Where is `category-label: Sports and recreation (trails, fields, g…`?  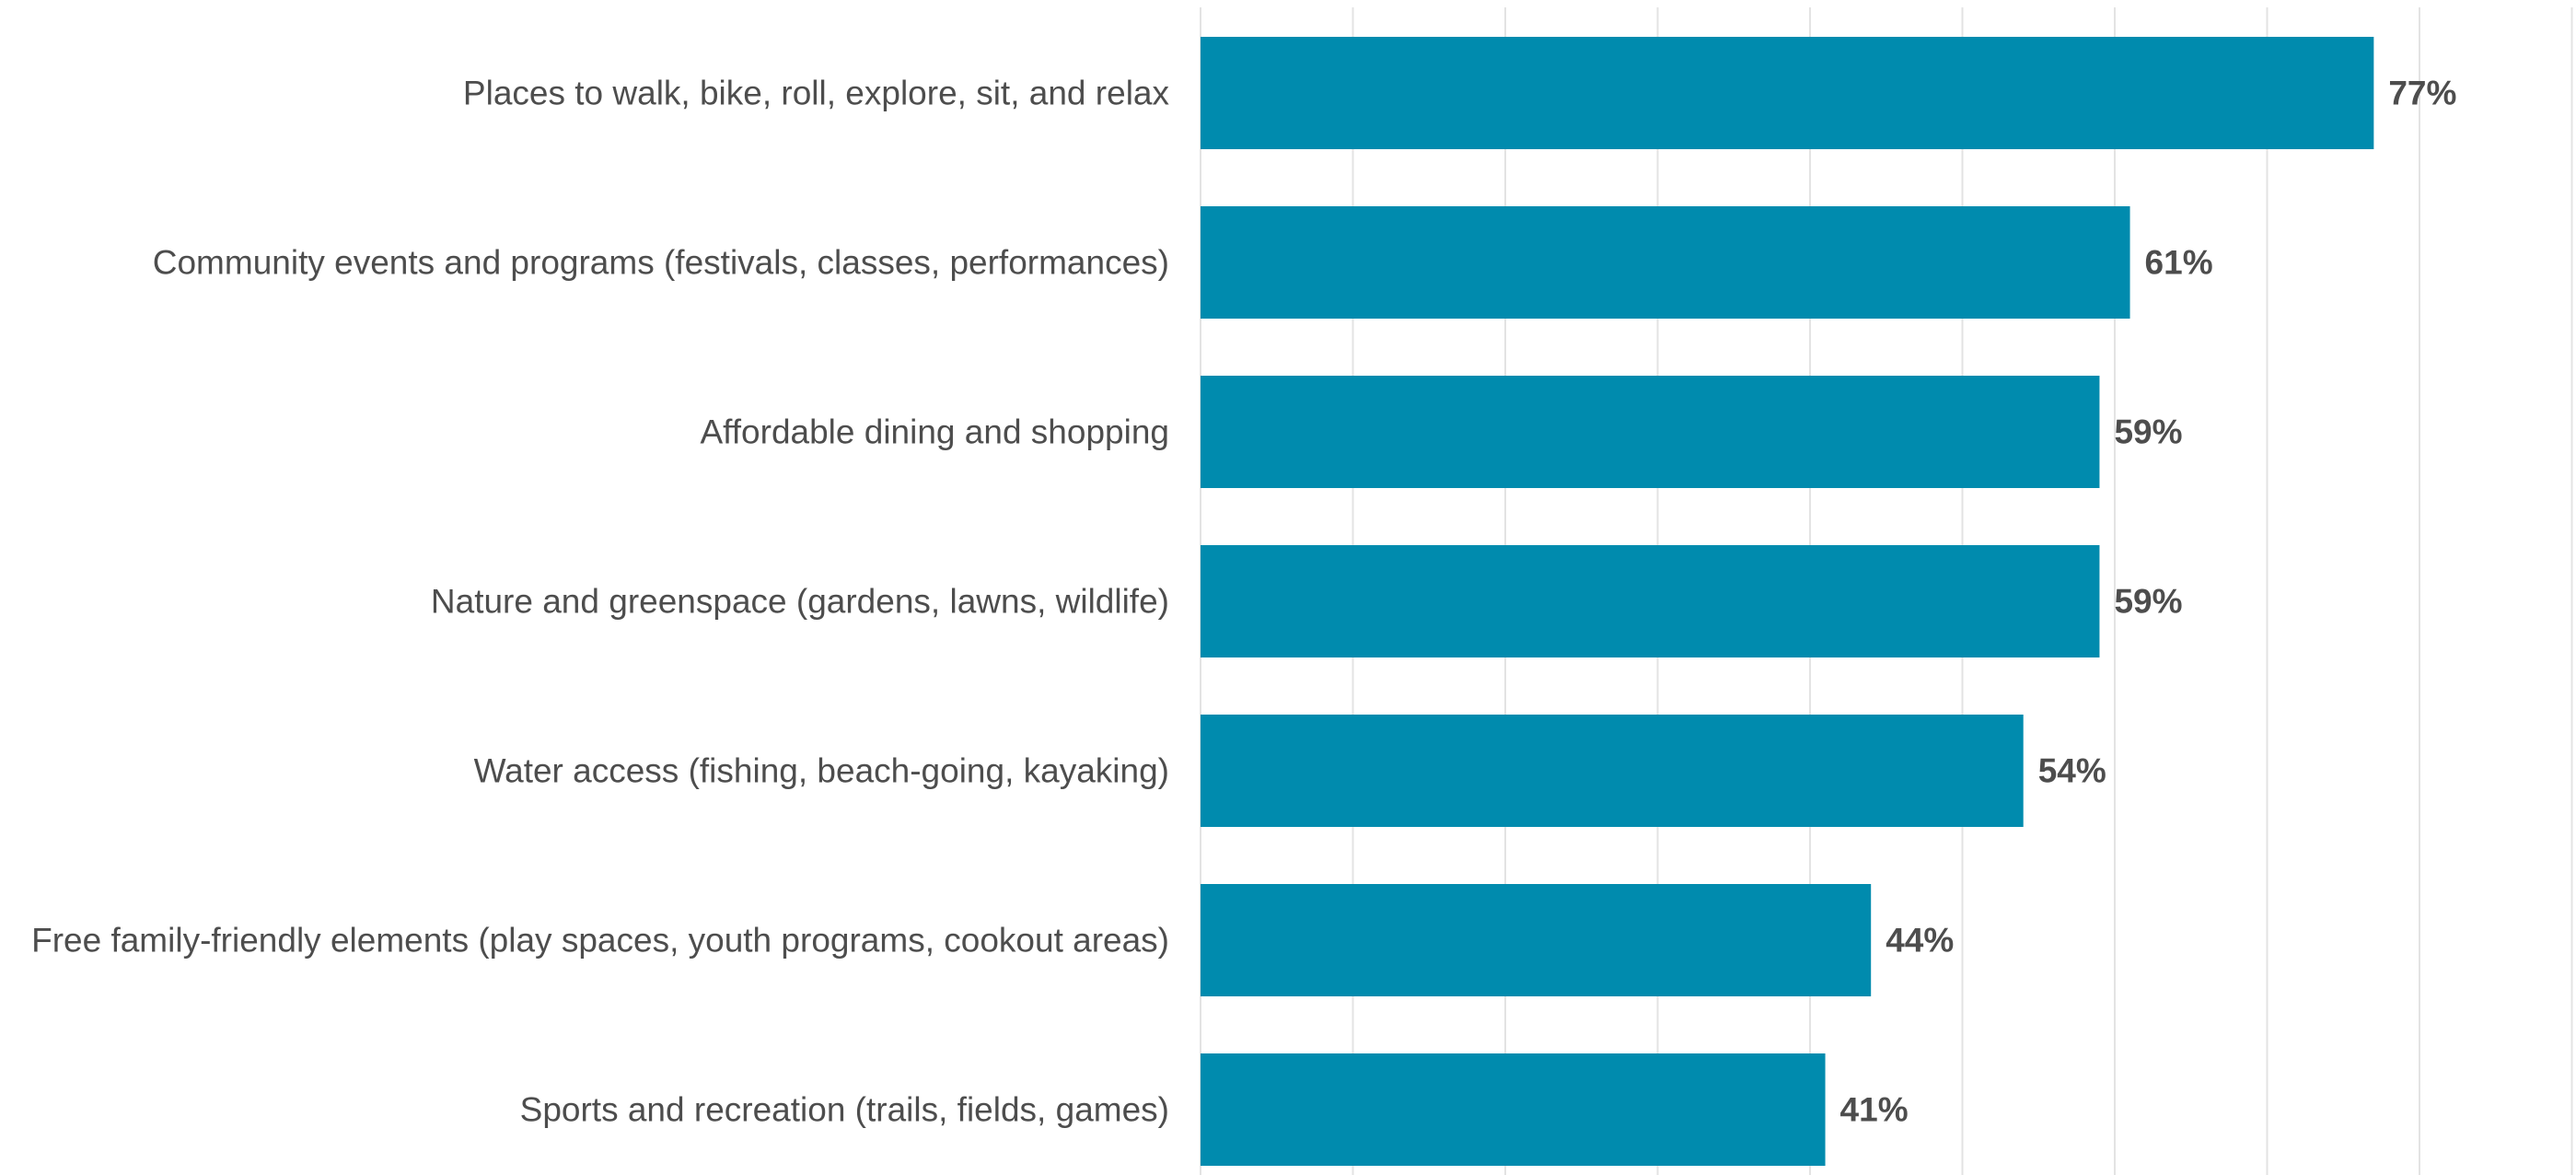 category-label: Sports and recreation (trails, fields, g… is located at coordinates (844, 1110).